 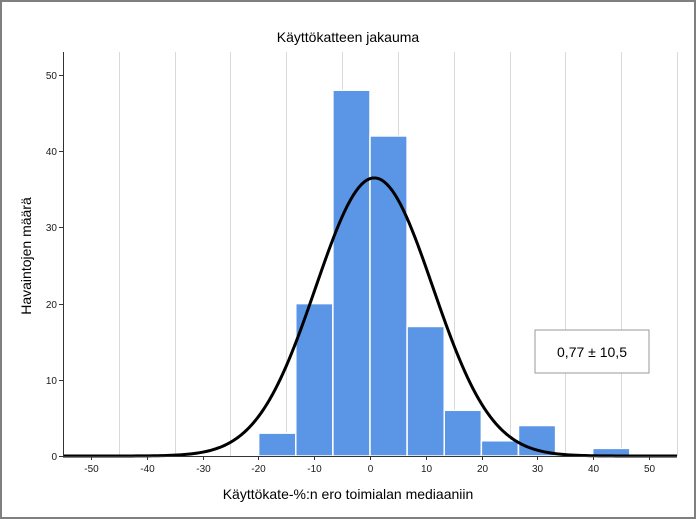 What do you see at coordinates (52, 381) in the screenshot?
I see `y-tick-label: 10` at bounding box center [52, 381].